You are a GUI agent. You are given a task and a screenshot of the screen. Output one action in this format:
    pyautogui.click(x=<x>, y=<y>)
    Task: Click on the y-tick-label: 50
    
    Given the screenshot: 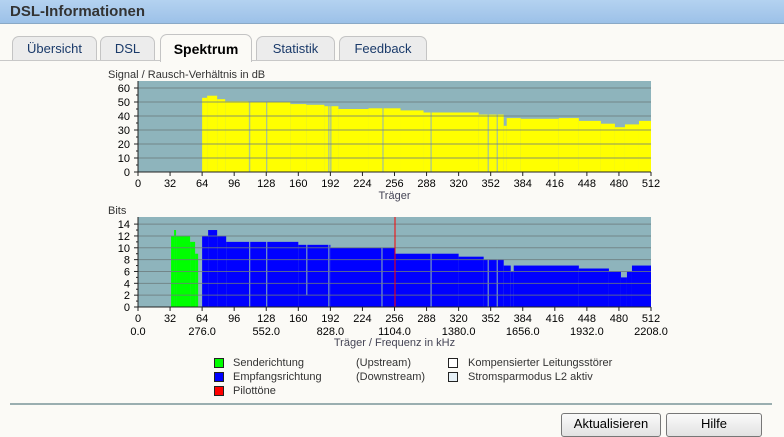 What is the action you would take?
    pyautogui.click(x=124, y=103)
    